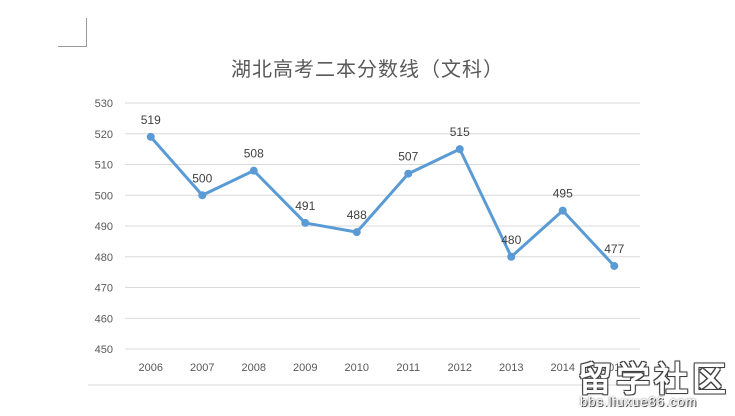 This screenshot has width=735, height=416. Describe the element at coordinates (104, 289) in the screenshot. I see `y-tick-label: 470` at that location.